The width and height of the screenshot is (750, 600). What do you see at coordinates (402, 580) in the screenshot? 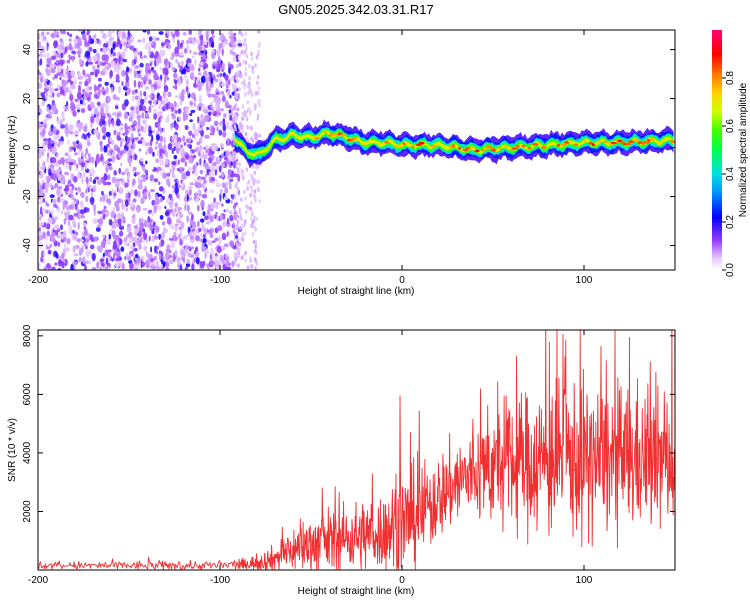
I see `x-tick-label: 0` at bounding box center [402, 580].